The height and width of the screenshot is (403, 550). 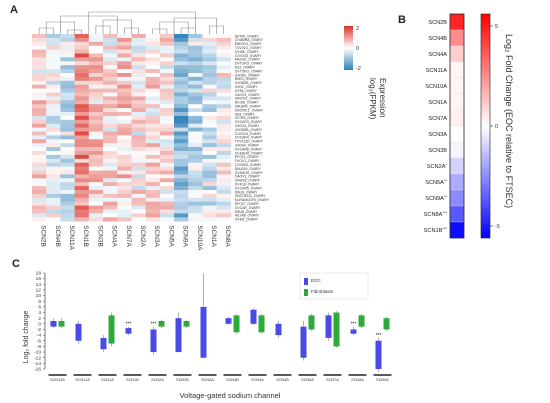 I want to click on heatmap-row-label: MKOS2_OVARY, so click(x=248, y=60).